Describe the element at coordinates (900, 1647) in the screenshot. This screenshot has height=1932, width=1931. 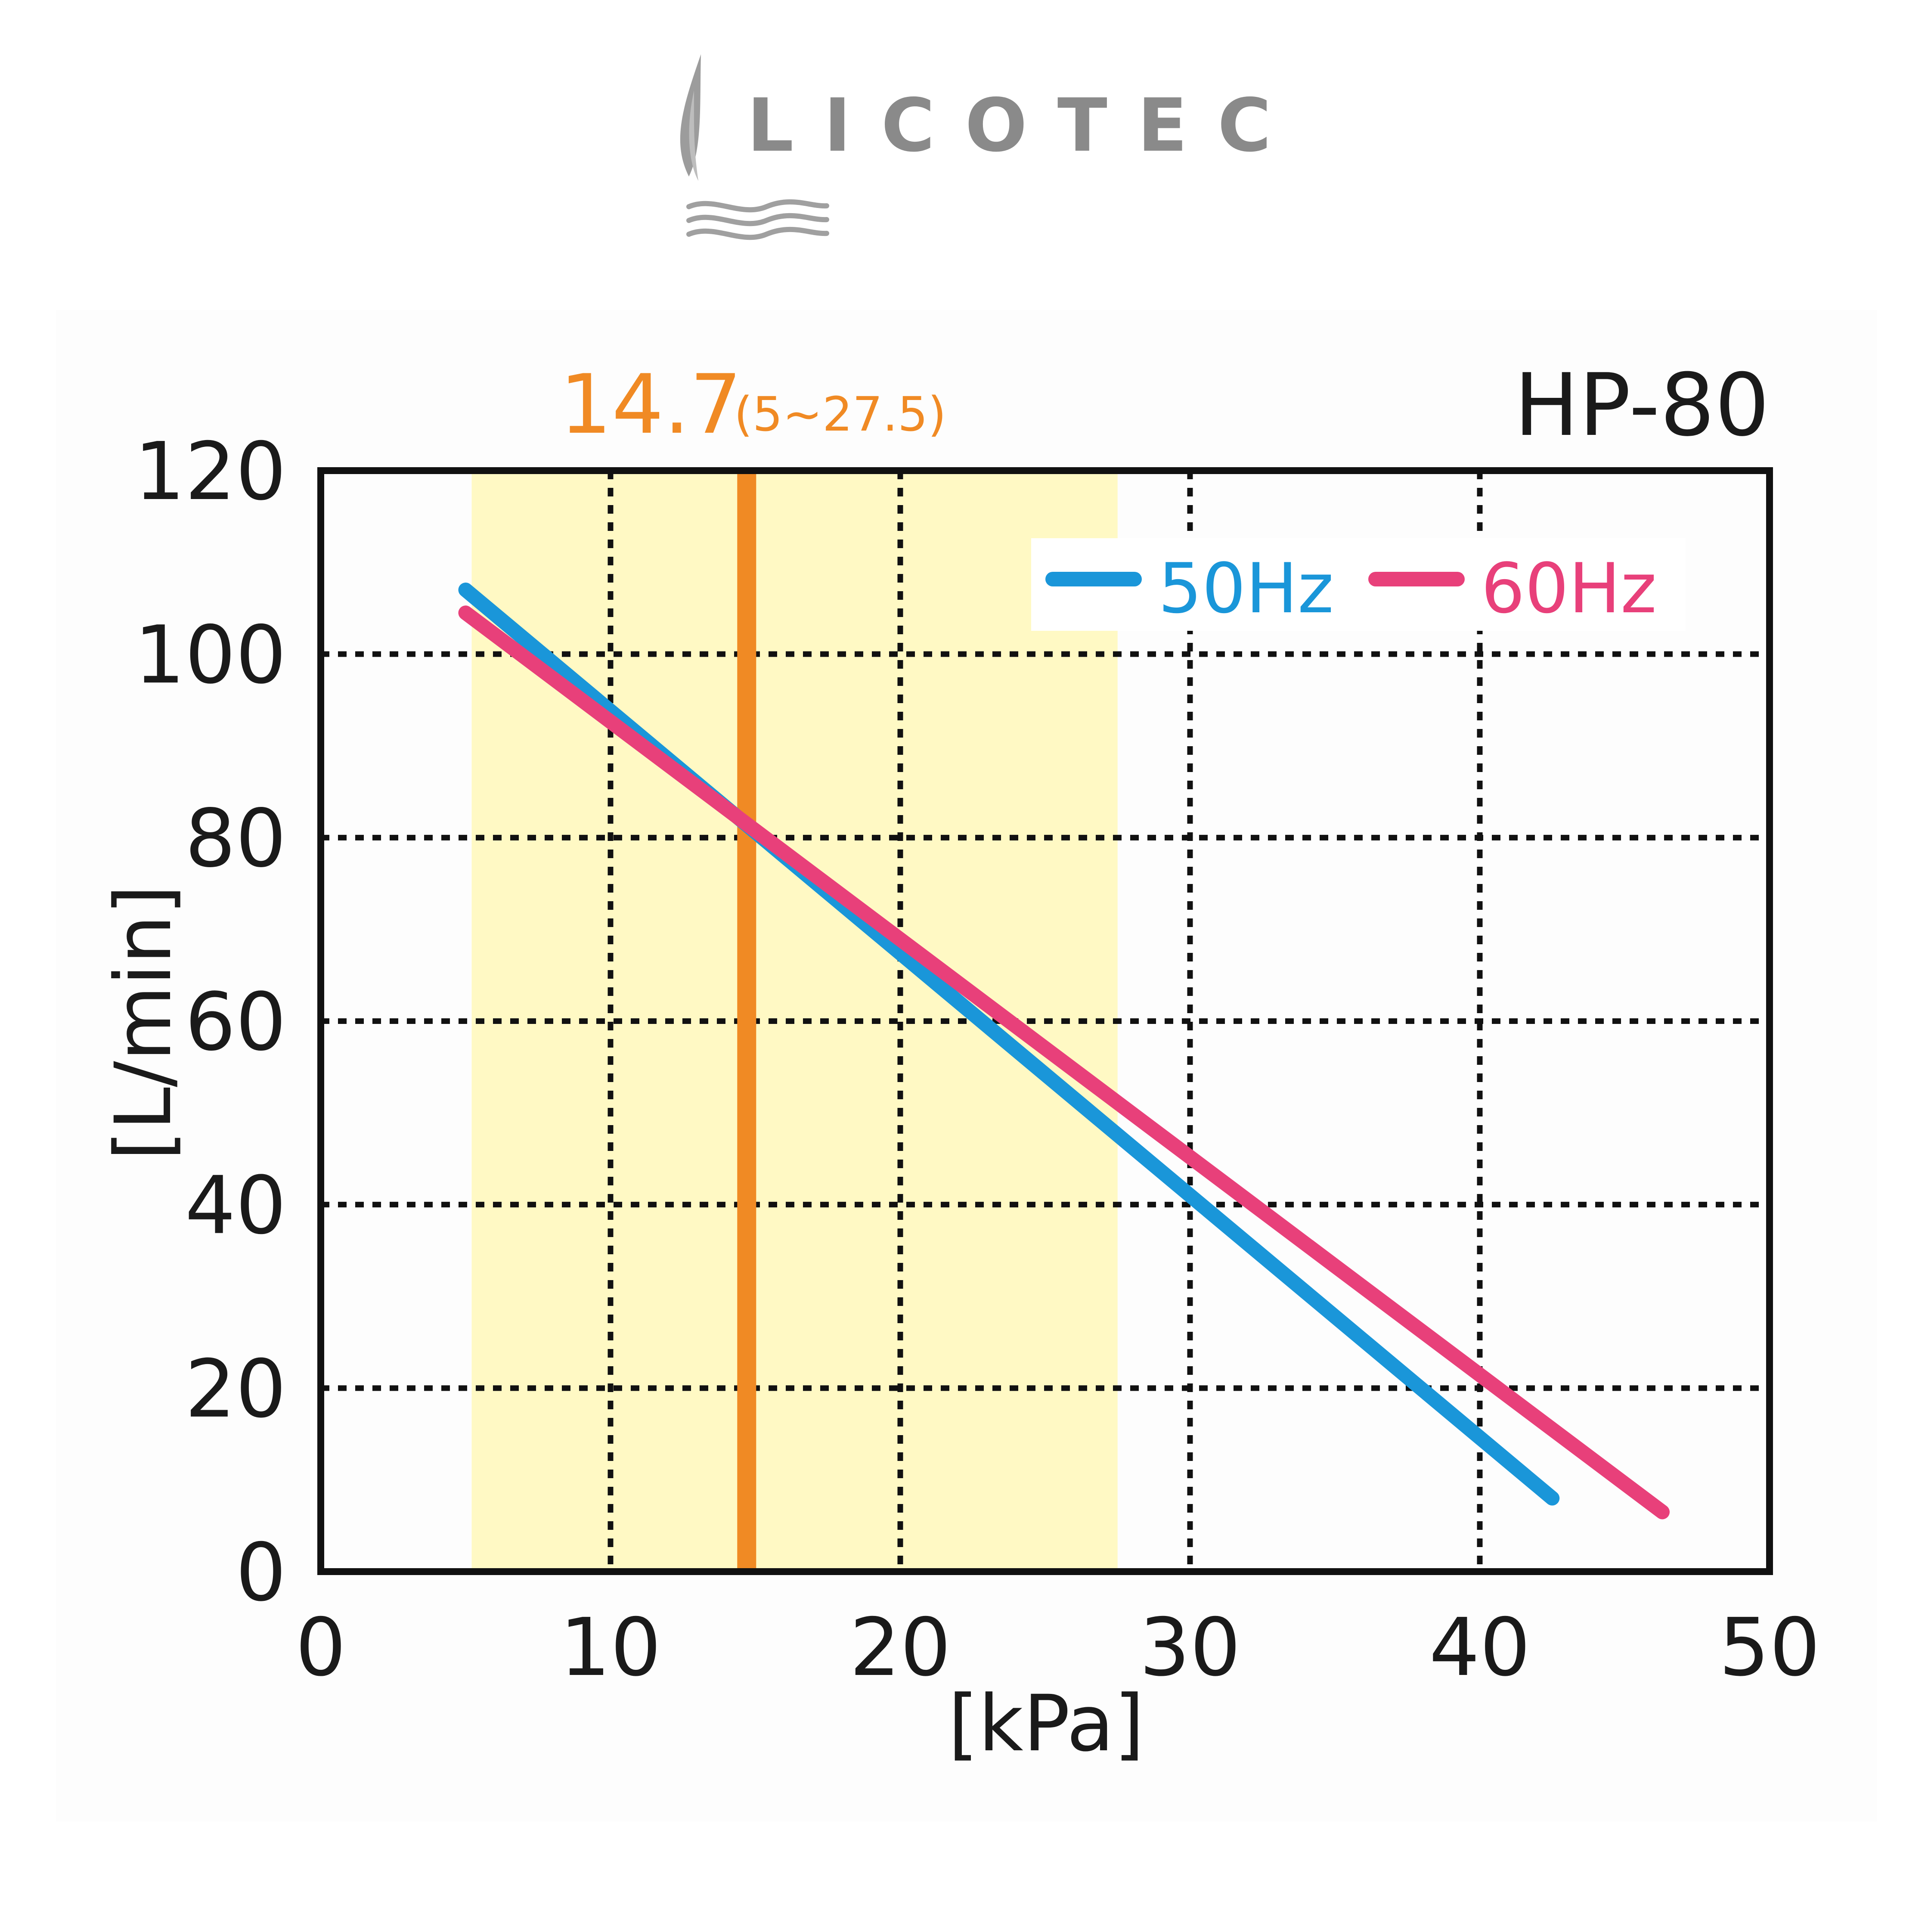
I see `x-tick-label: 20` at that location.